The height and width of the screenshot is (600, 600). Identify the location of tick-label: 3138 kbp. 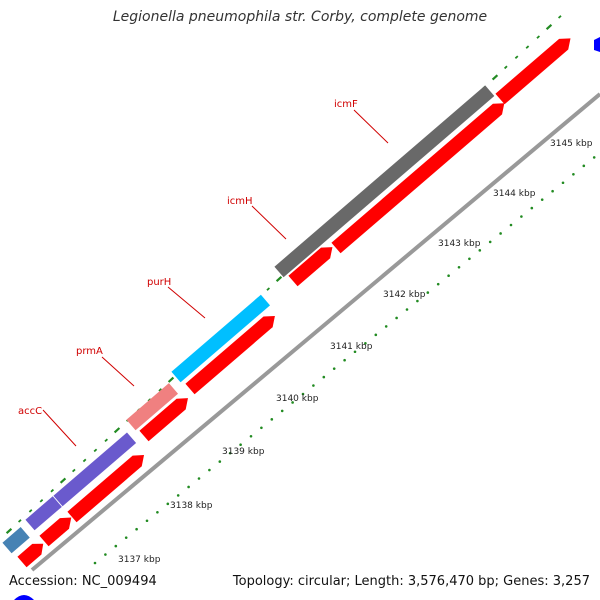
(191, 506).